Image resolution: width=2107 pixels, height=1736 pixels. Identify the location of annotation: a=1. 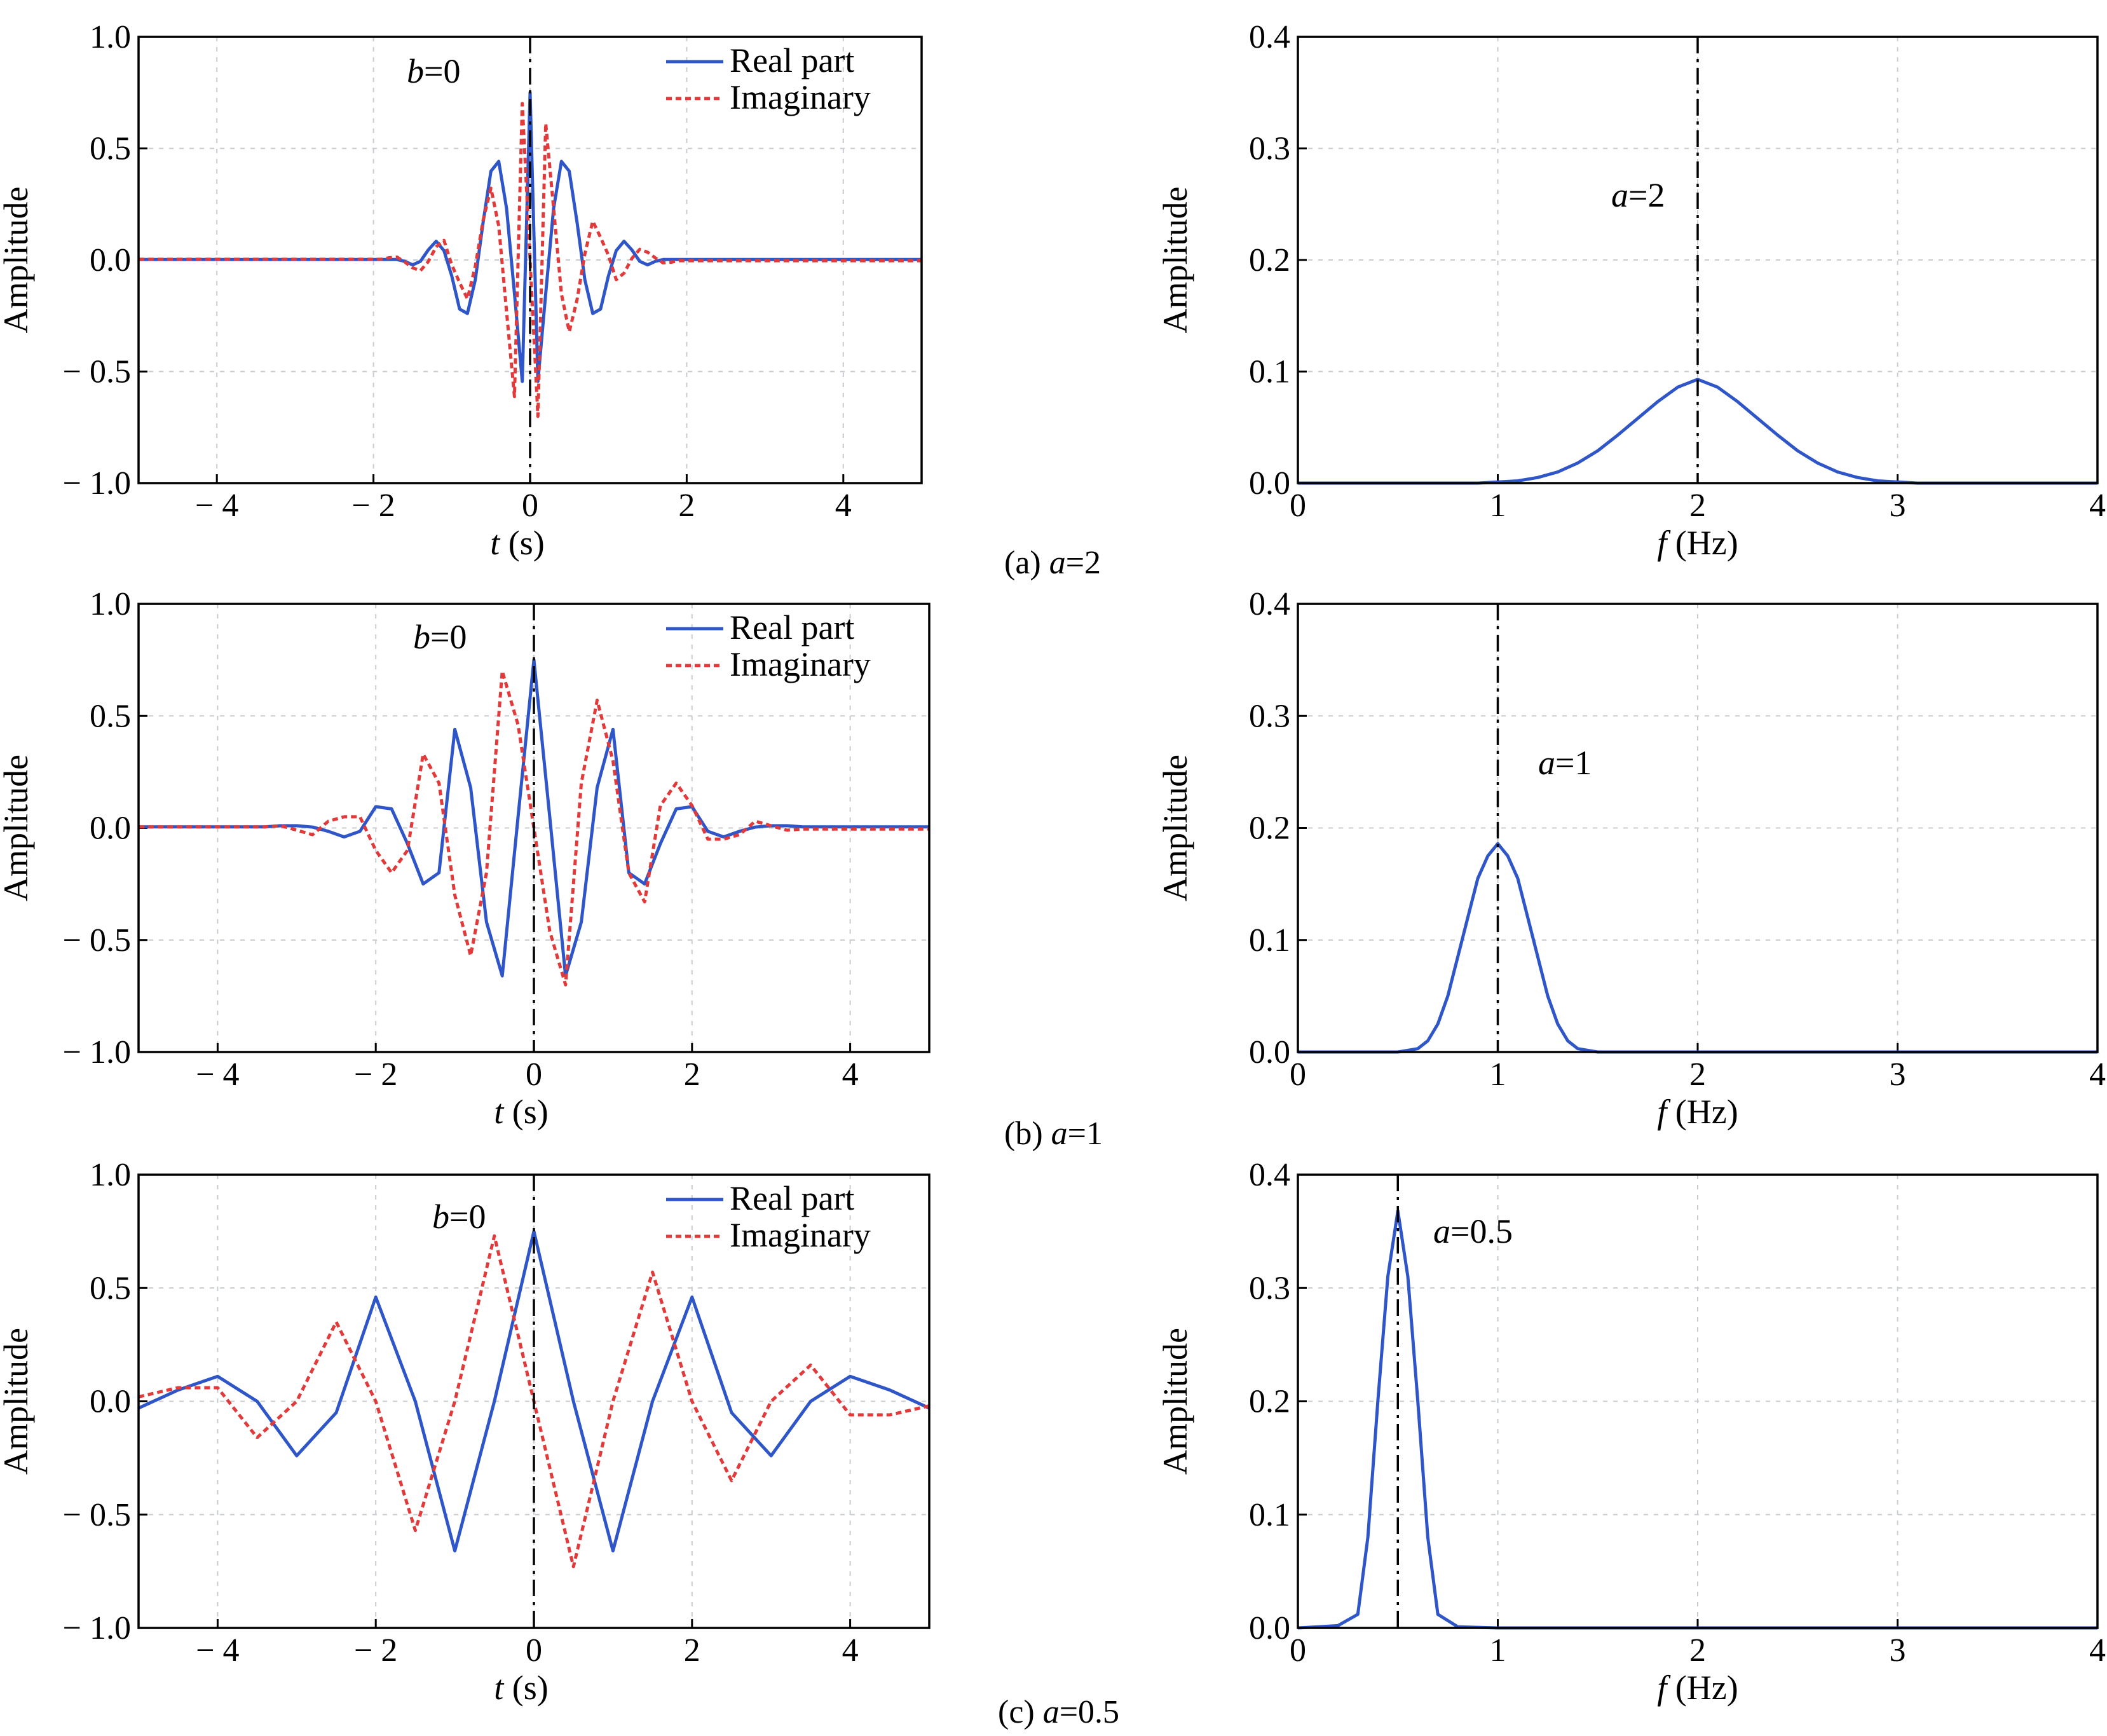
(1565, 763).